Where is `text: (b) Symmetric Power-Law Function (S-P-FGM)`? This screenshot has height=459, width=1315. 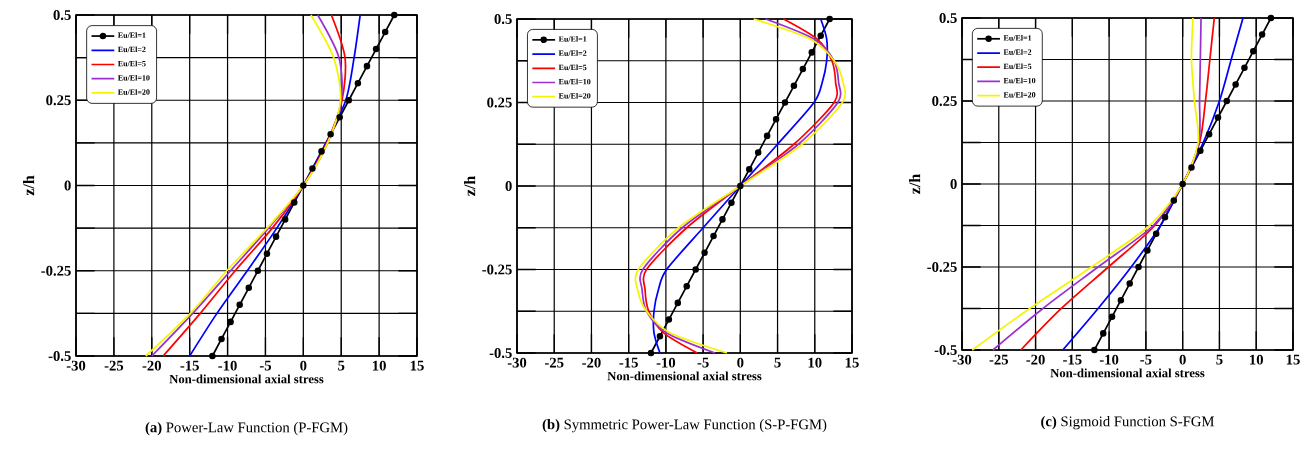
text: (b) Symmetric Power-Law Function (S-P-FGM) is located at coordinates (684, 426).